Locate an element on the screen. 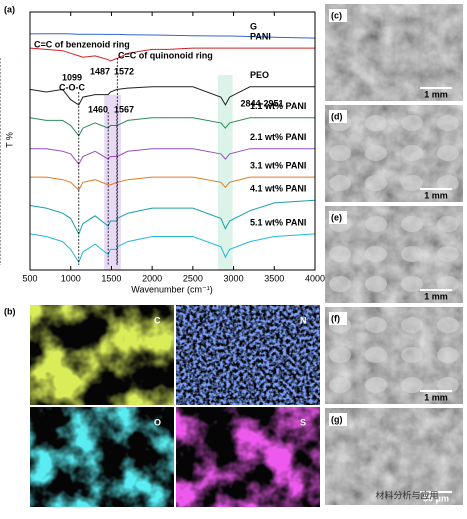 Image resolution: width=467 pixels, height=519 pixels. map-label: O is located at coordinates (157, 422).